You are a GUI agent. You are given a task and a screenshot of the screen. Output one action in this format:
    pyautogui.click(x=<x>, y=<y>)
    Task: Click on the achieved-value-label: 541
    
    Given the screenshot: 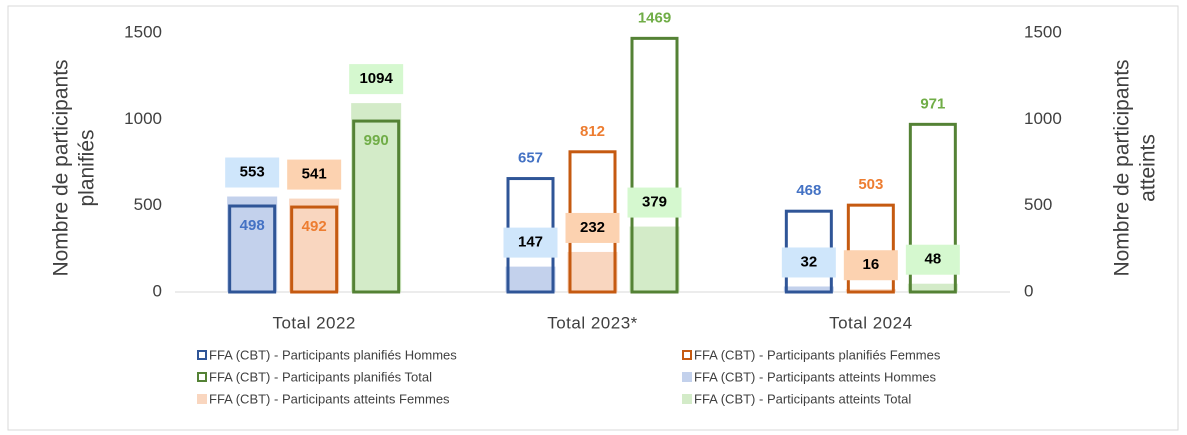 What is the action you would take?
    pyautogui.click(x=314, y=174)
    